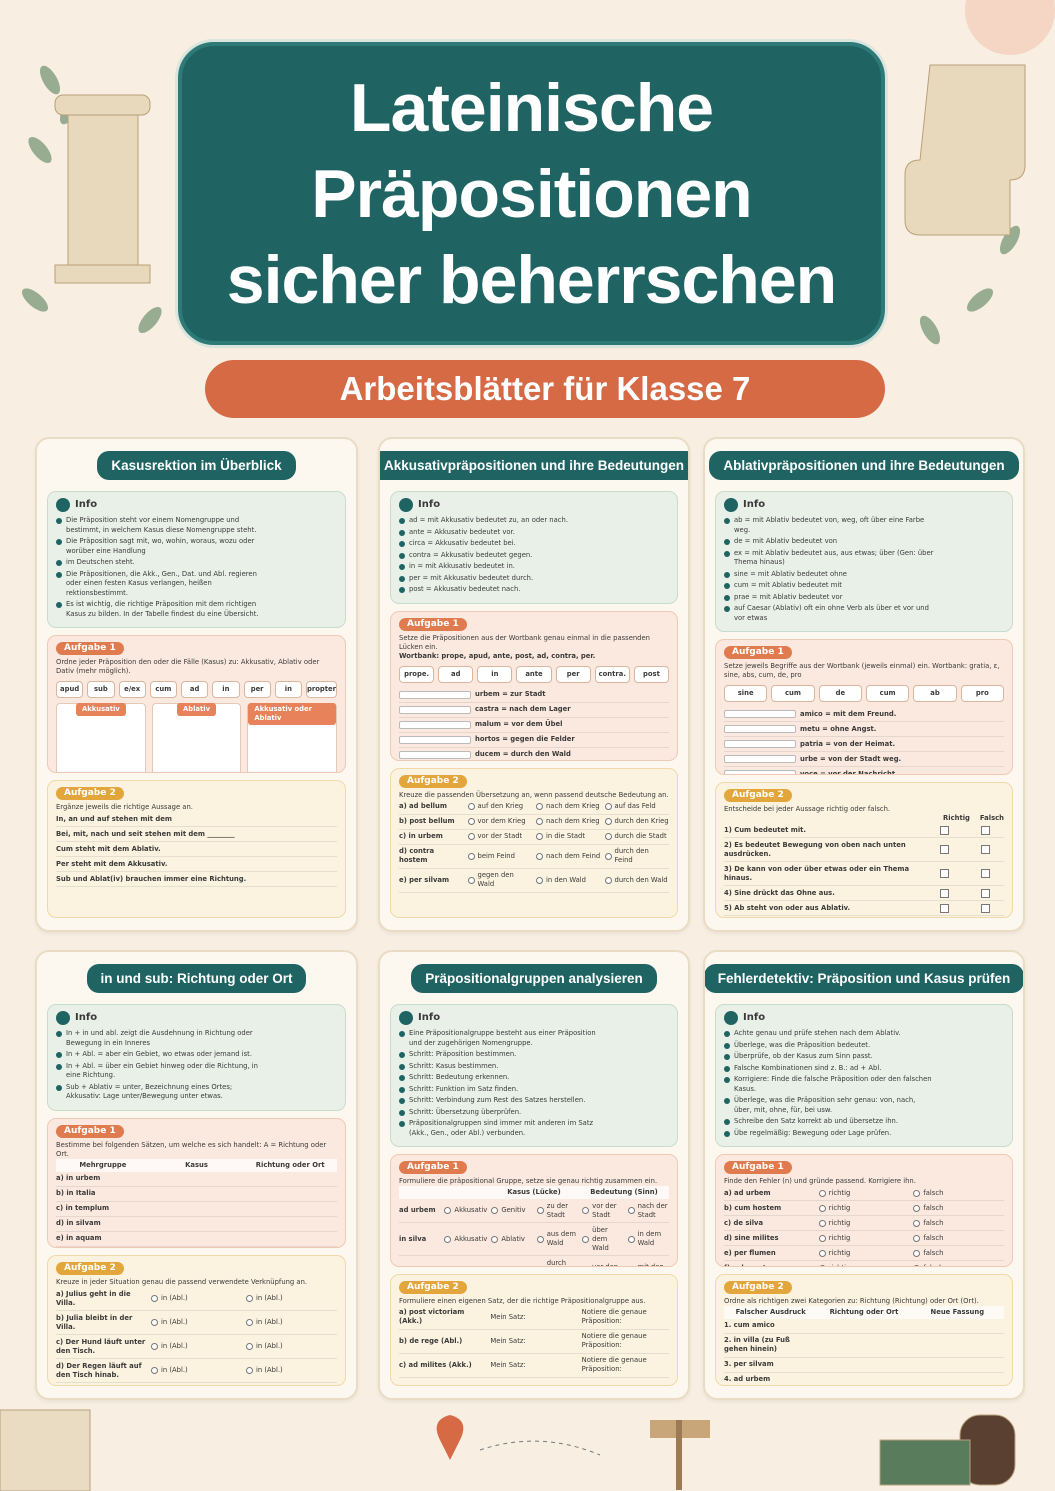  Describe the element at coordinates (417, 674) in the screenshot. I see `chip: prope.` at that location.